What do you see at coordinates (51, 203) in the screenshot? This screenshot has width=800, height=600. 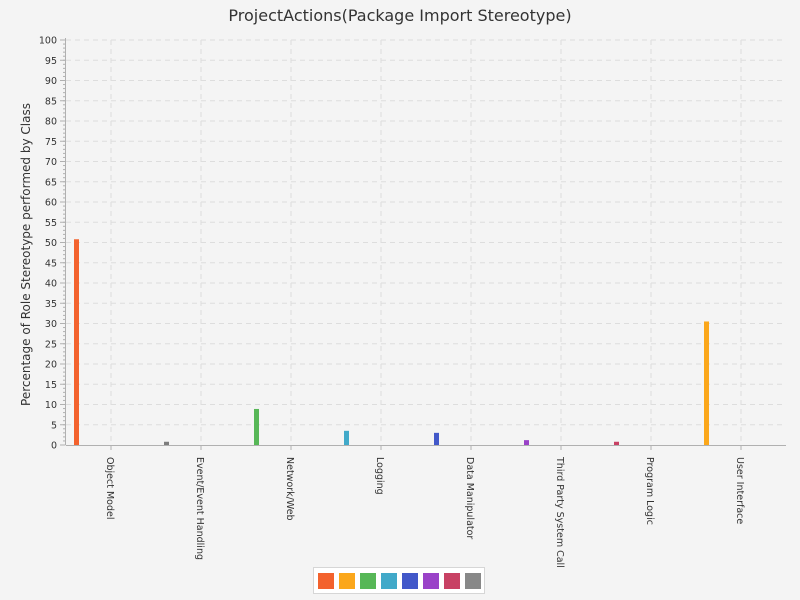 I see `y-tick-label: 60` at bounding box center [51, 203].